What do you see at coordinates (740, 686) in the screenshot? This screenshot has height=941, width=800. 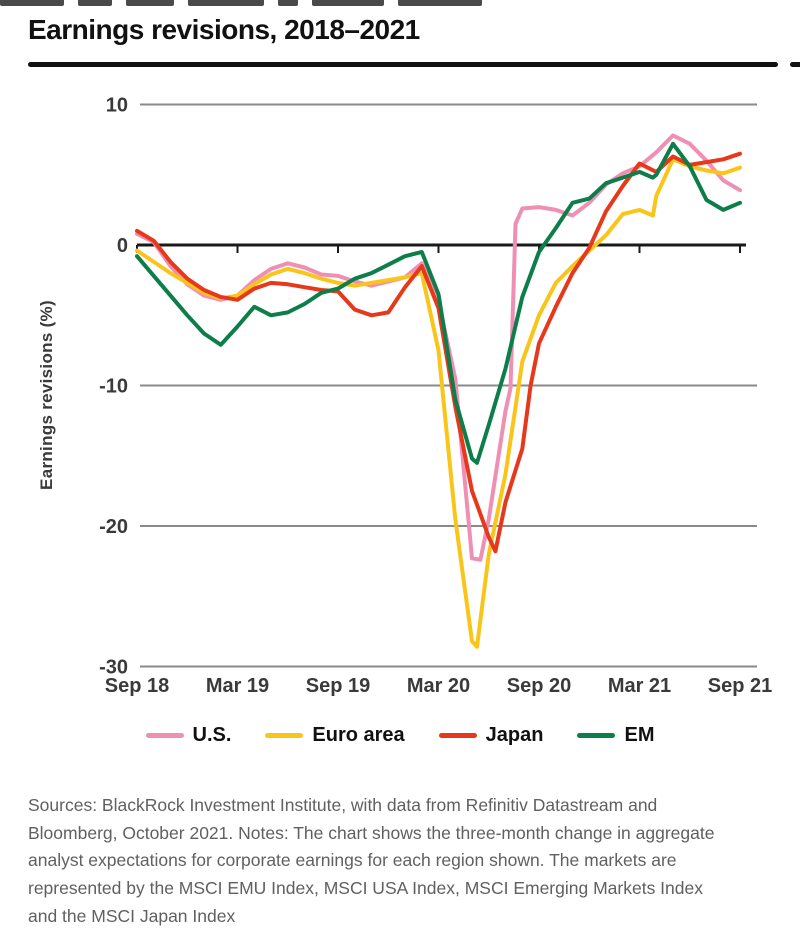 I see `x-tick-label-sep-21: Sep 21` at bounding box center [740, 686].